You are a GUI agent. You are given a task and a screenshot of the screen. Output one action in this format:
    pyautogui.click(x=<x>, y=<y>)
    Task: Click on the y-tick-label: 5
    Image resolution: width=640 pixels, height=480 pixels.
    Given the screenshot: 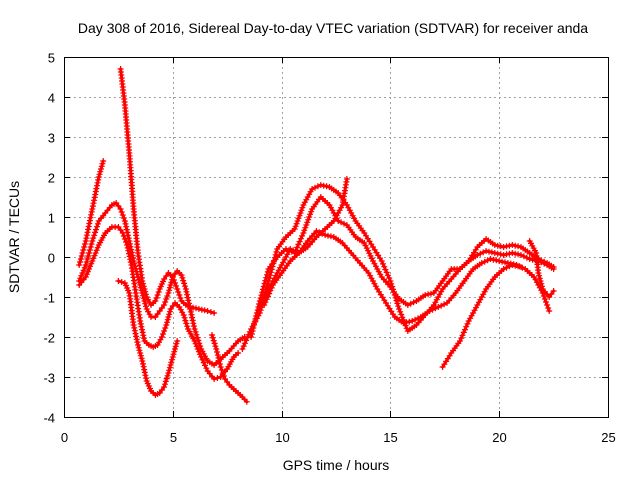 What is the action you would take?
    pyautogui.click(x=51, y=58)
    